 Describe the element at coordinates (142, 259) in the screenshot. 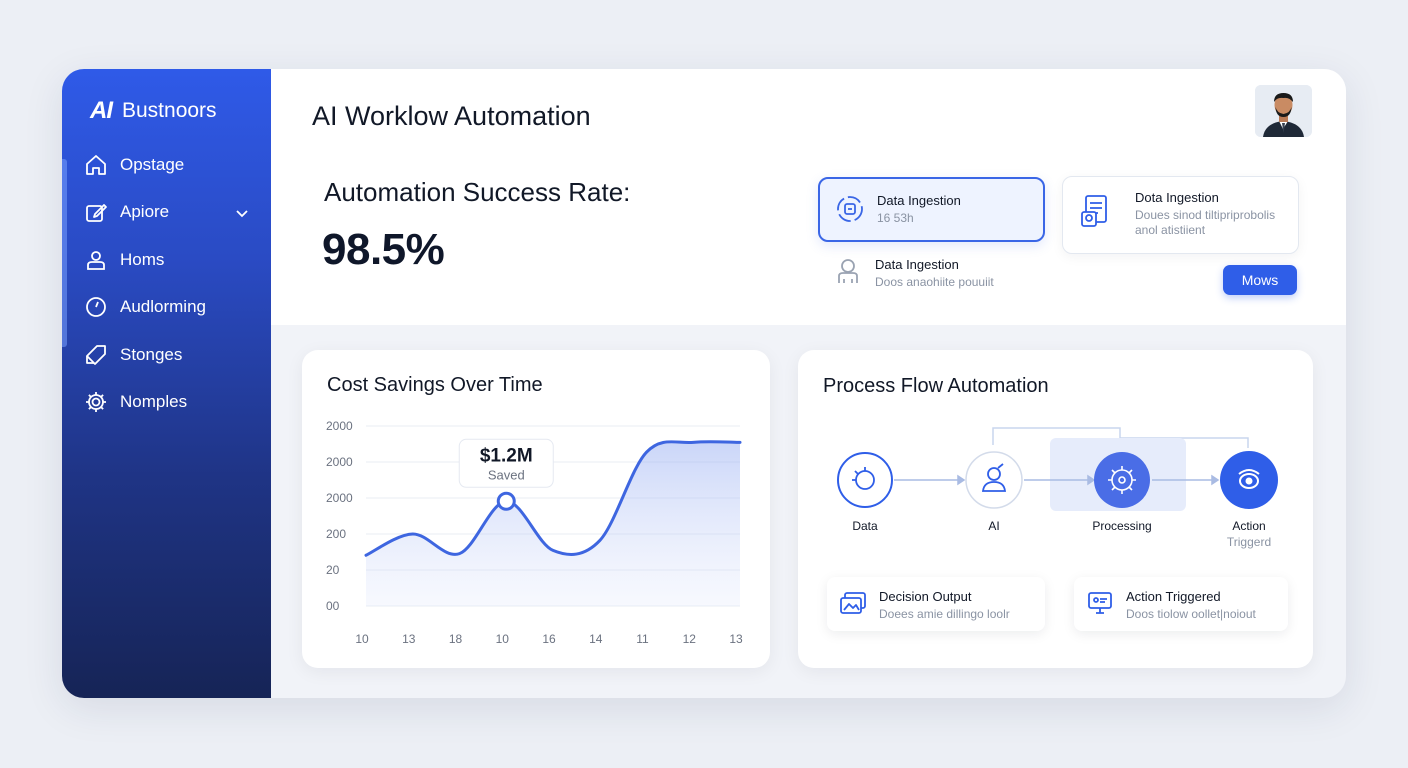

I see `sidebar-item-label: Homs` at that location.